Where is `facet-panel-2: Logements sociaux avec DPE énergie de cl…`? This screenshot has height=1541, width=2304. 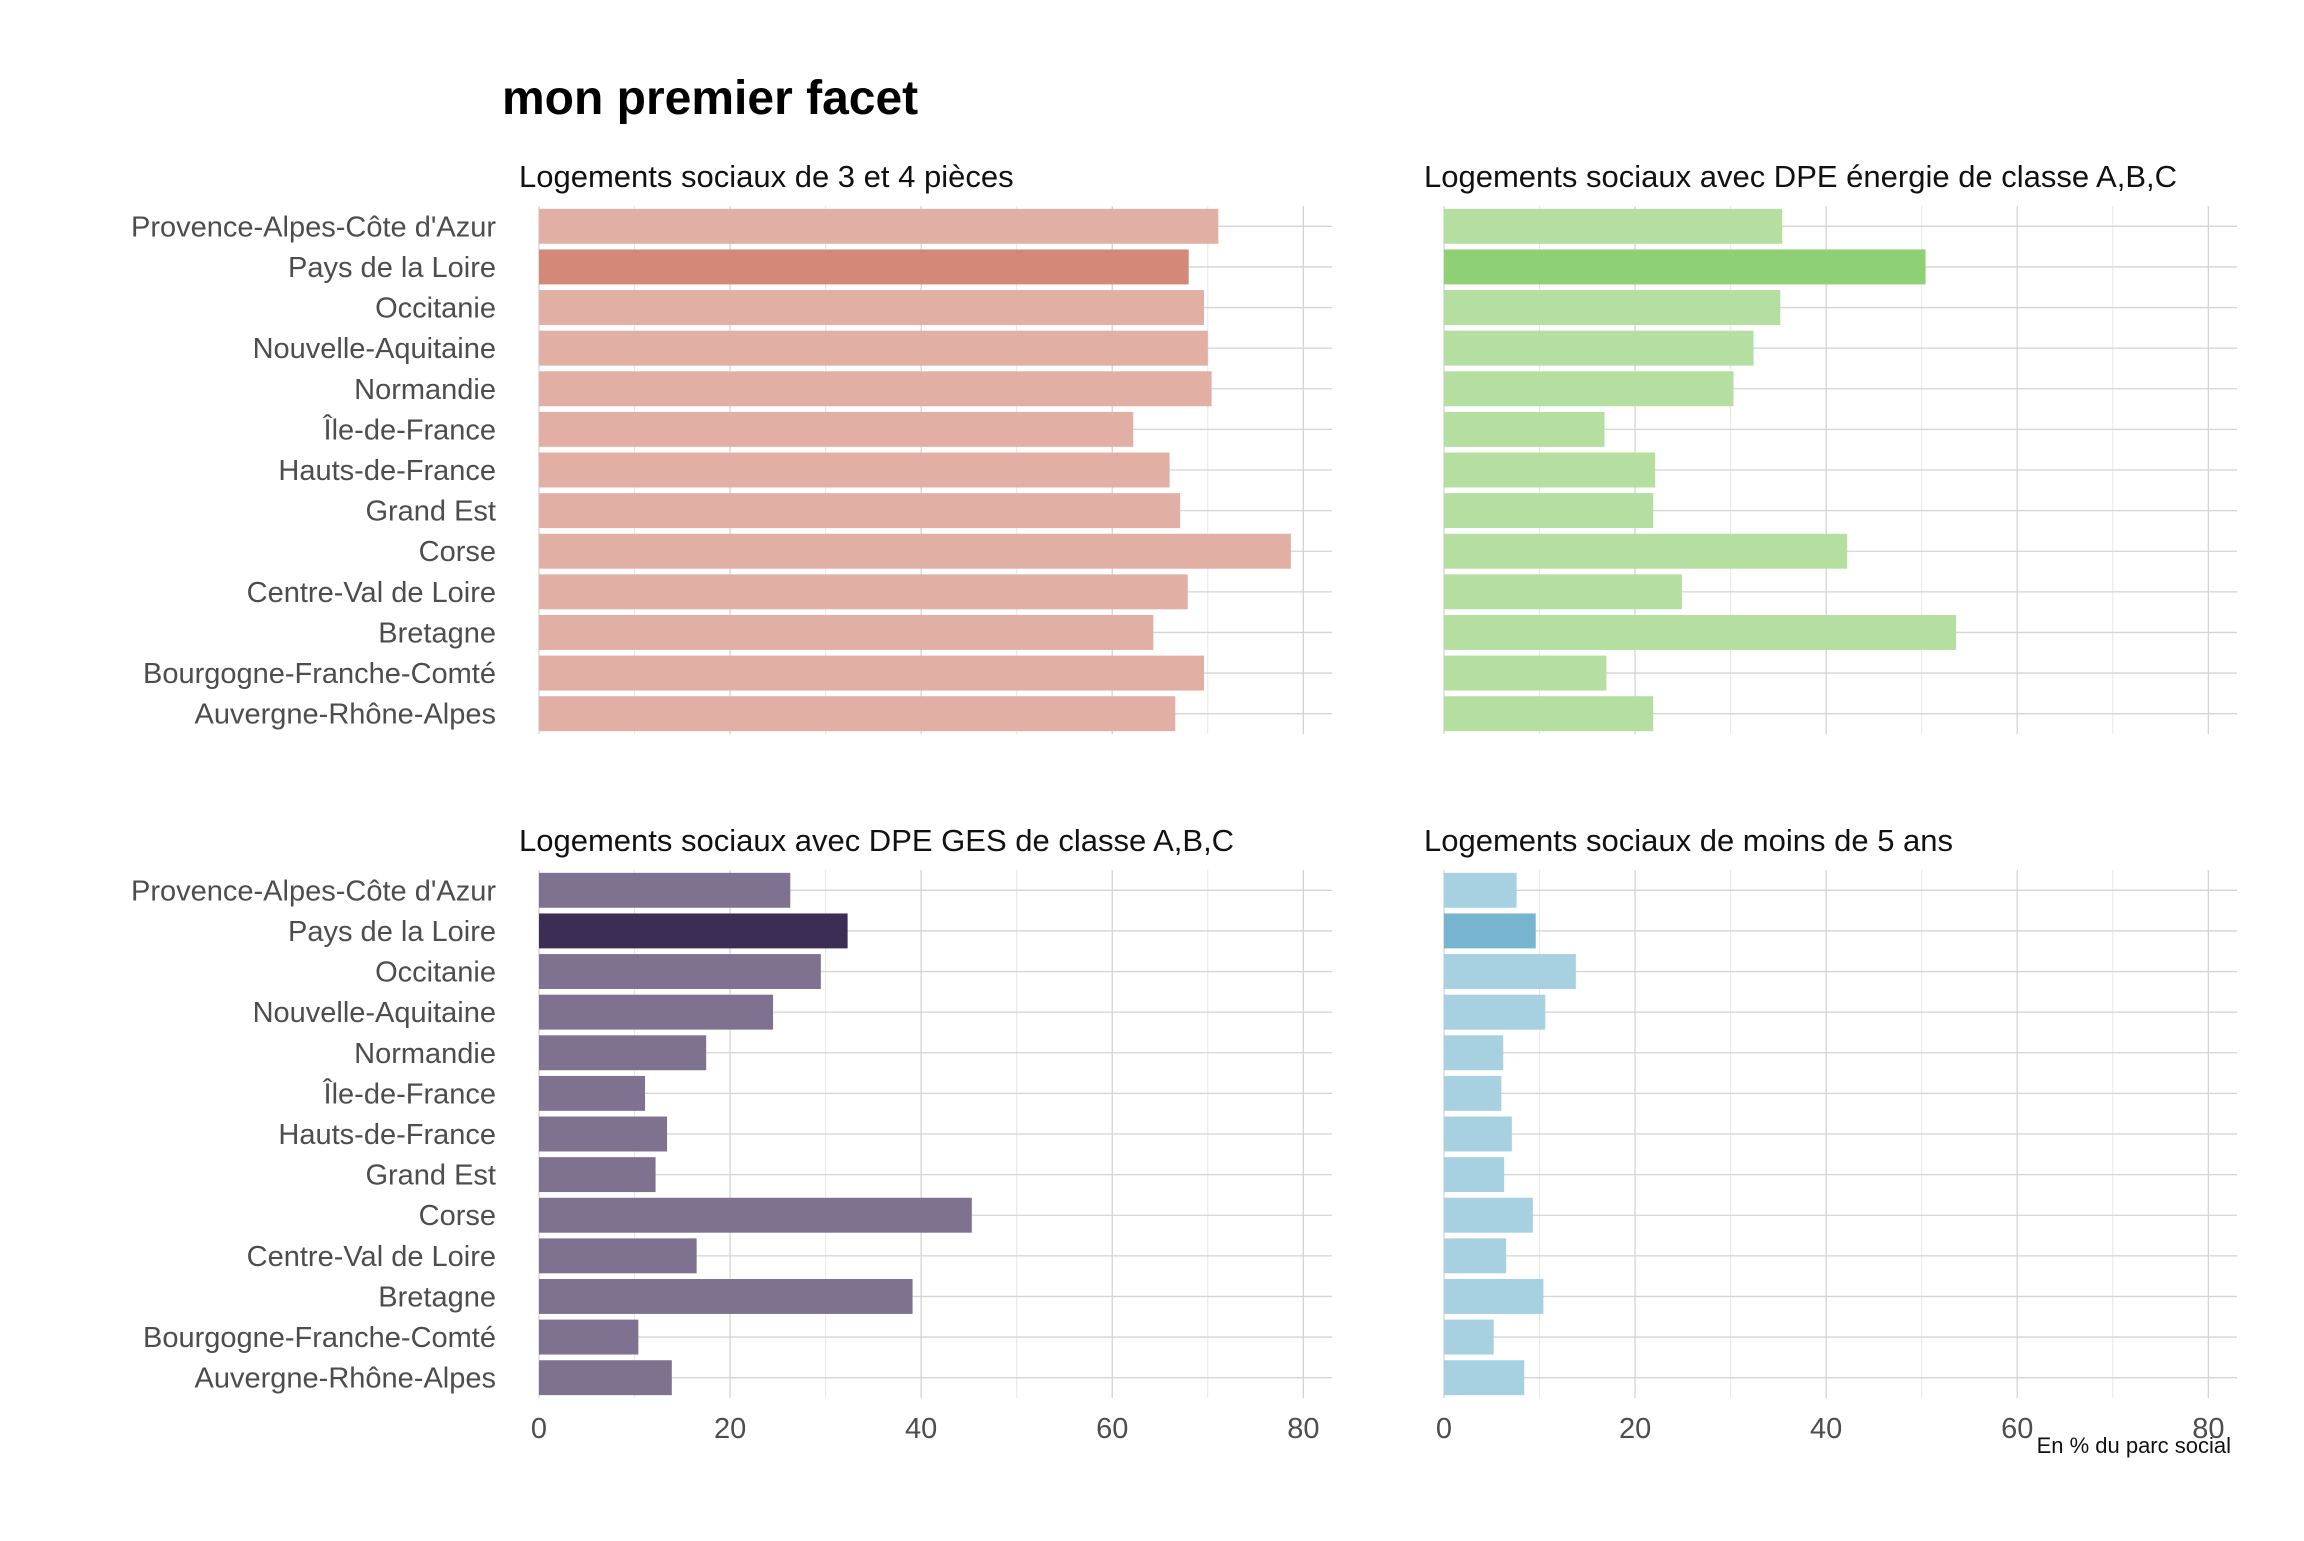 facet-panel-2: Logements sociaux avec DPE énergie de cl… is located at coordinates (1830, 446).